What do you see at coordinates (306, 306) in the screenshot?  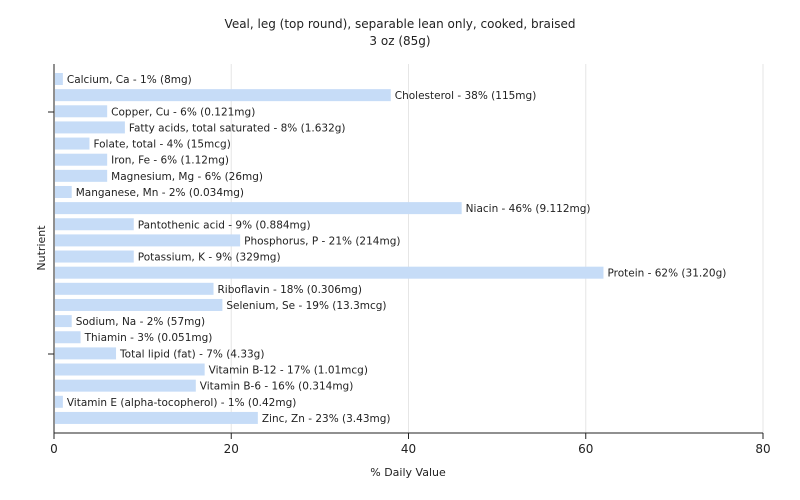 I see `bar-label: Selenium, Se - 19% (13.3mcg)` at bounding box center [306, 306].